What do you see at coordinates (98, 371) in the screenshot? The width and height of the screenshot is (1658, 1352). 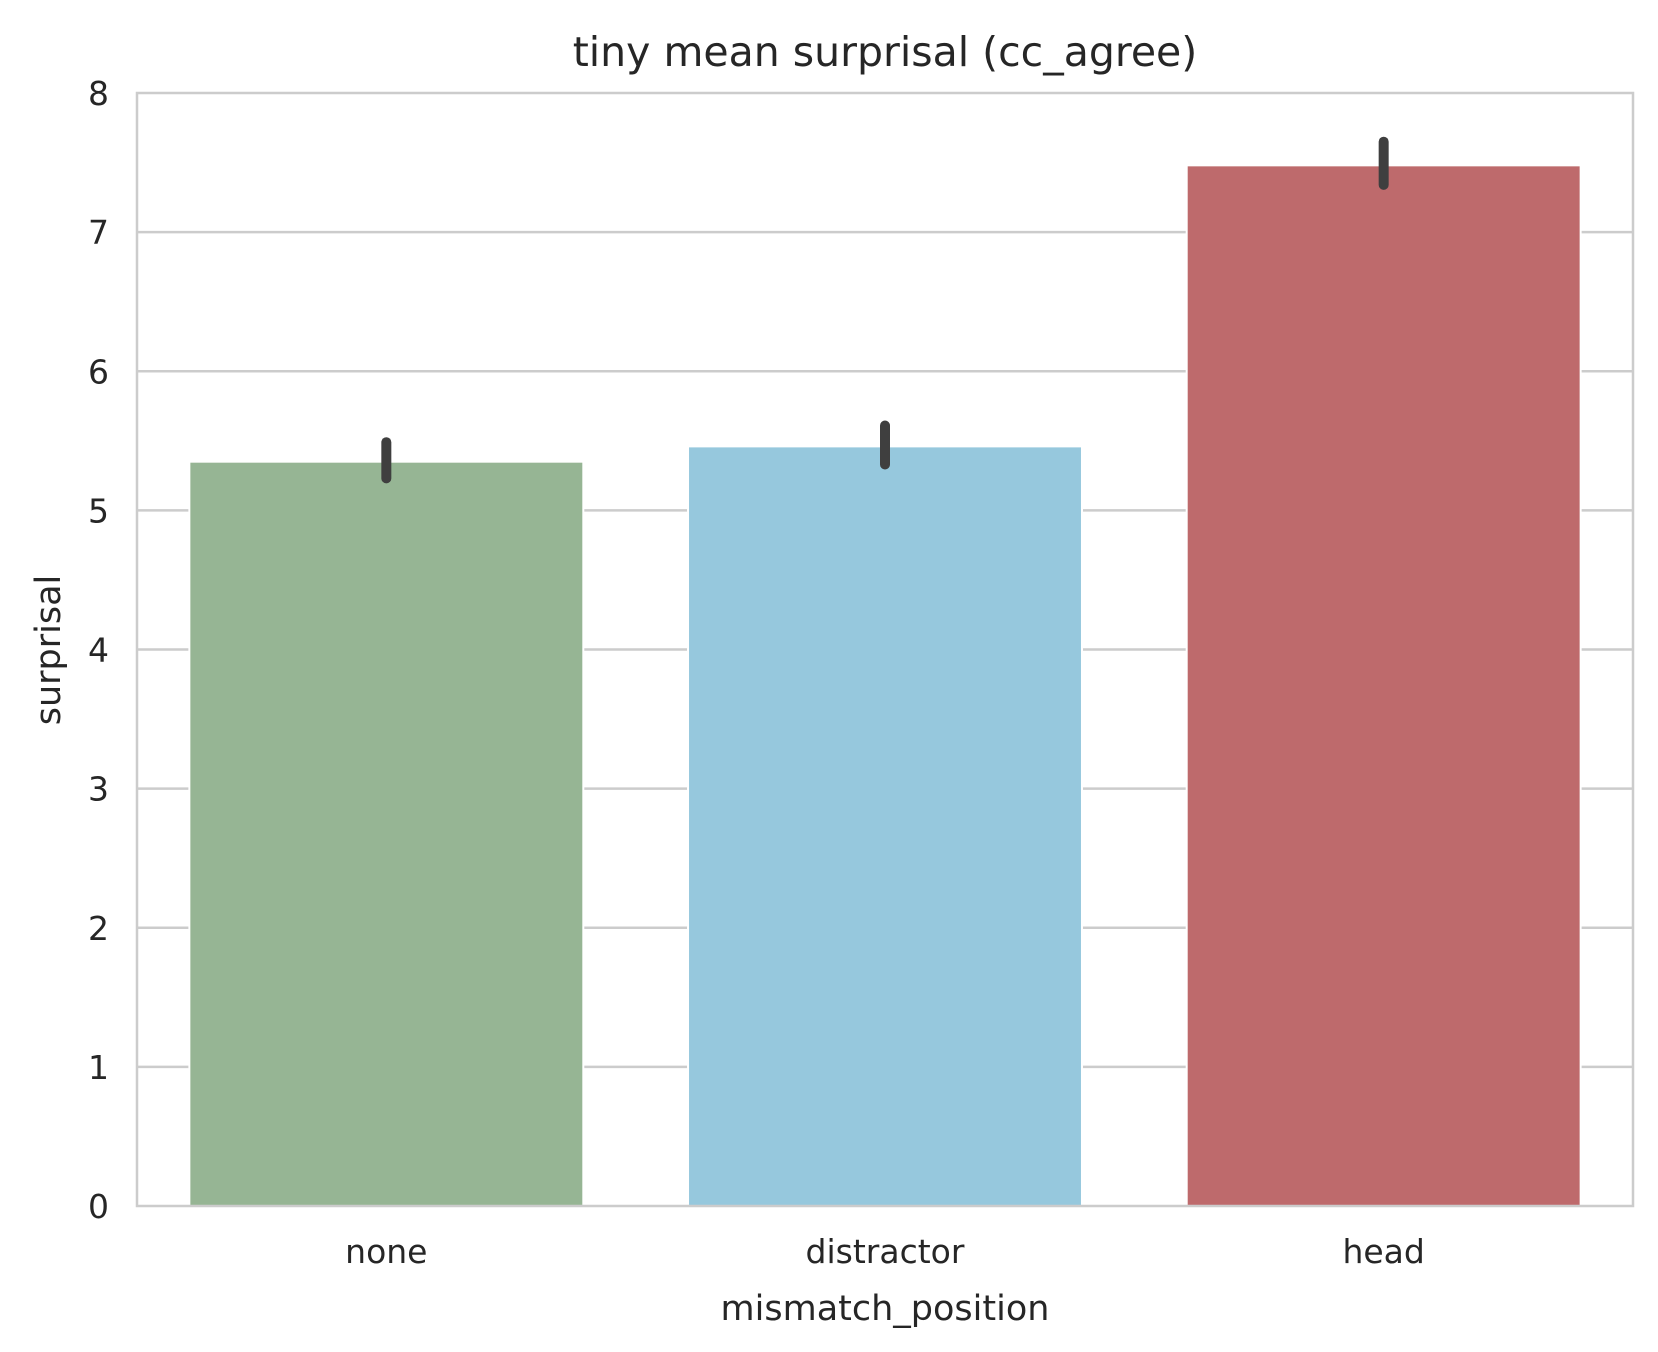 I see `y-tick-label: 6` at bounding box center [98, 371].